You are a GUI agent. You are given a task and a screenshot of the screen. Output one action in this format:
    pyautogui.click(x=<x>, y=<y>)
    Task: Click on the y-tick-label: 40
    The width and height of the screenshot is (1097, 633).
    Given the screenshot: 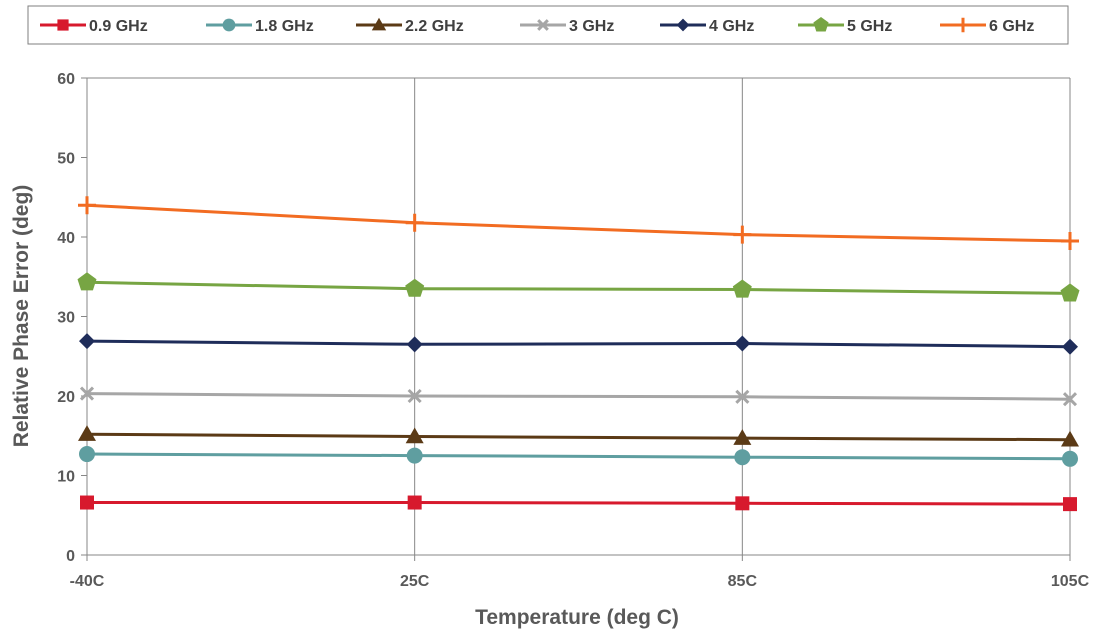 What is the action you would take?
    pyautogui.click(x=66, y=238)
    